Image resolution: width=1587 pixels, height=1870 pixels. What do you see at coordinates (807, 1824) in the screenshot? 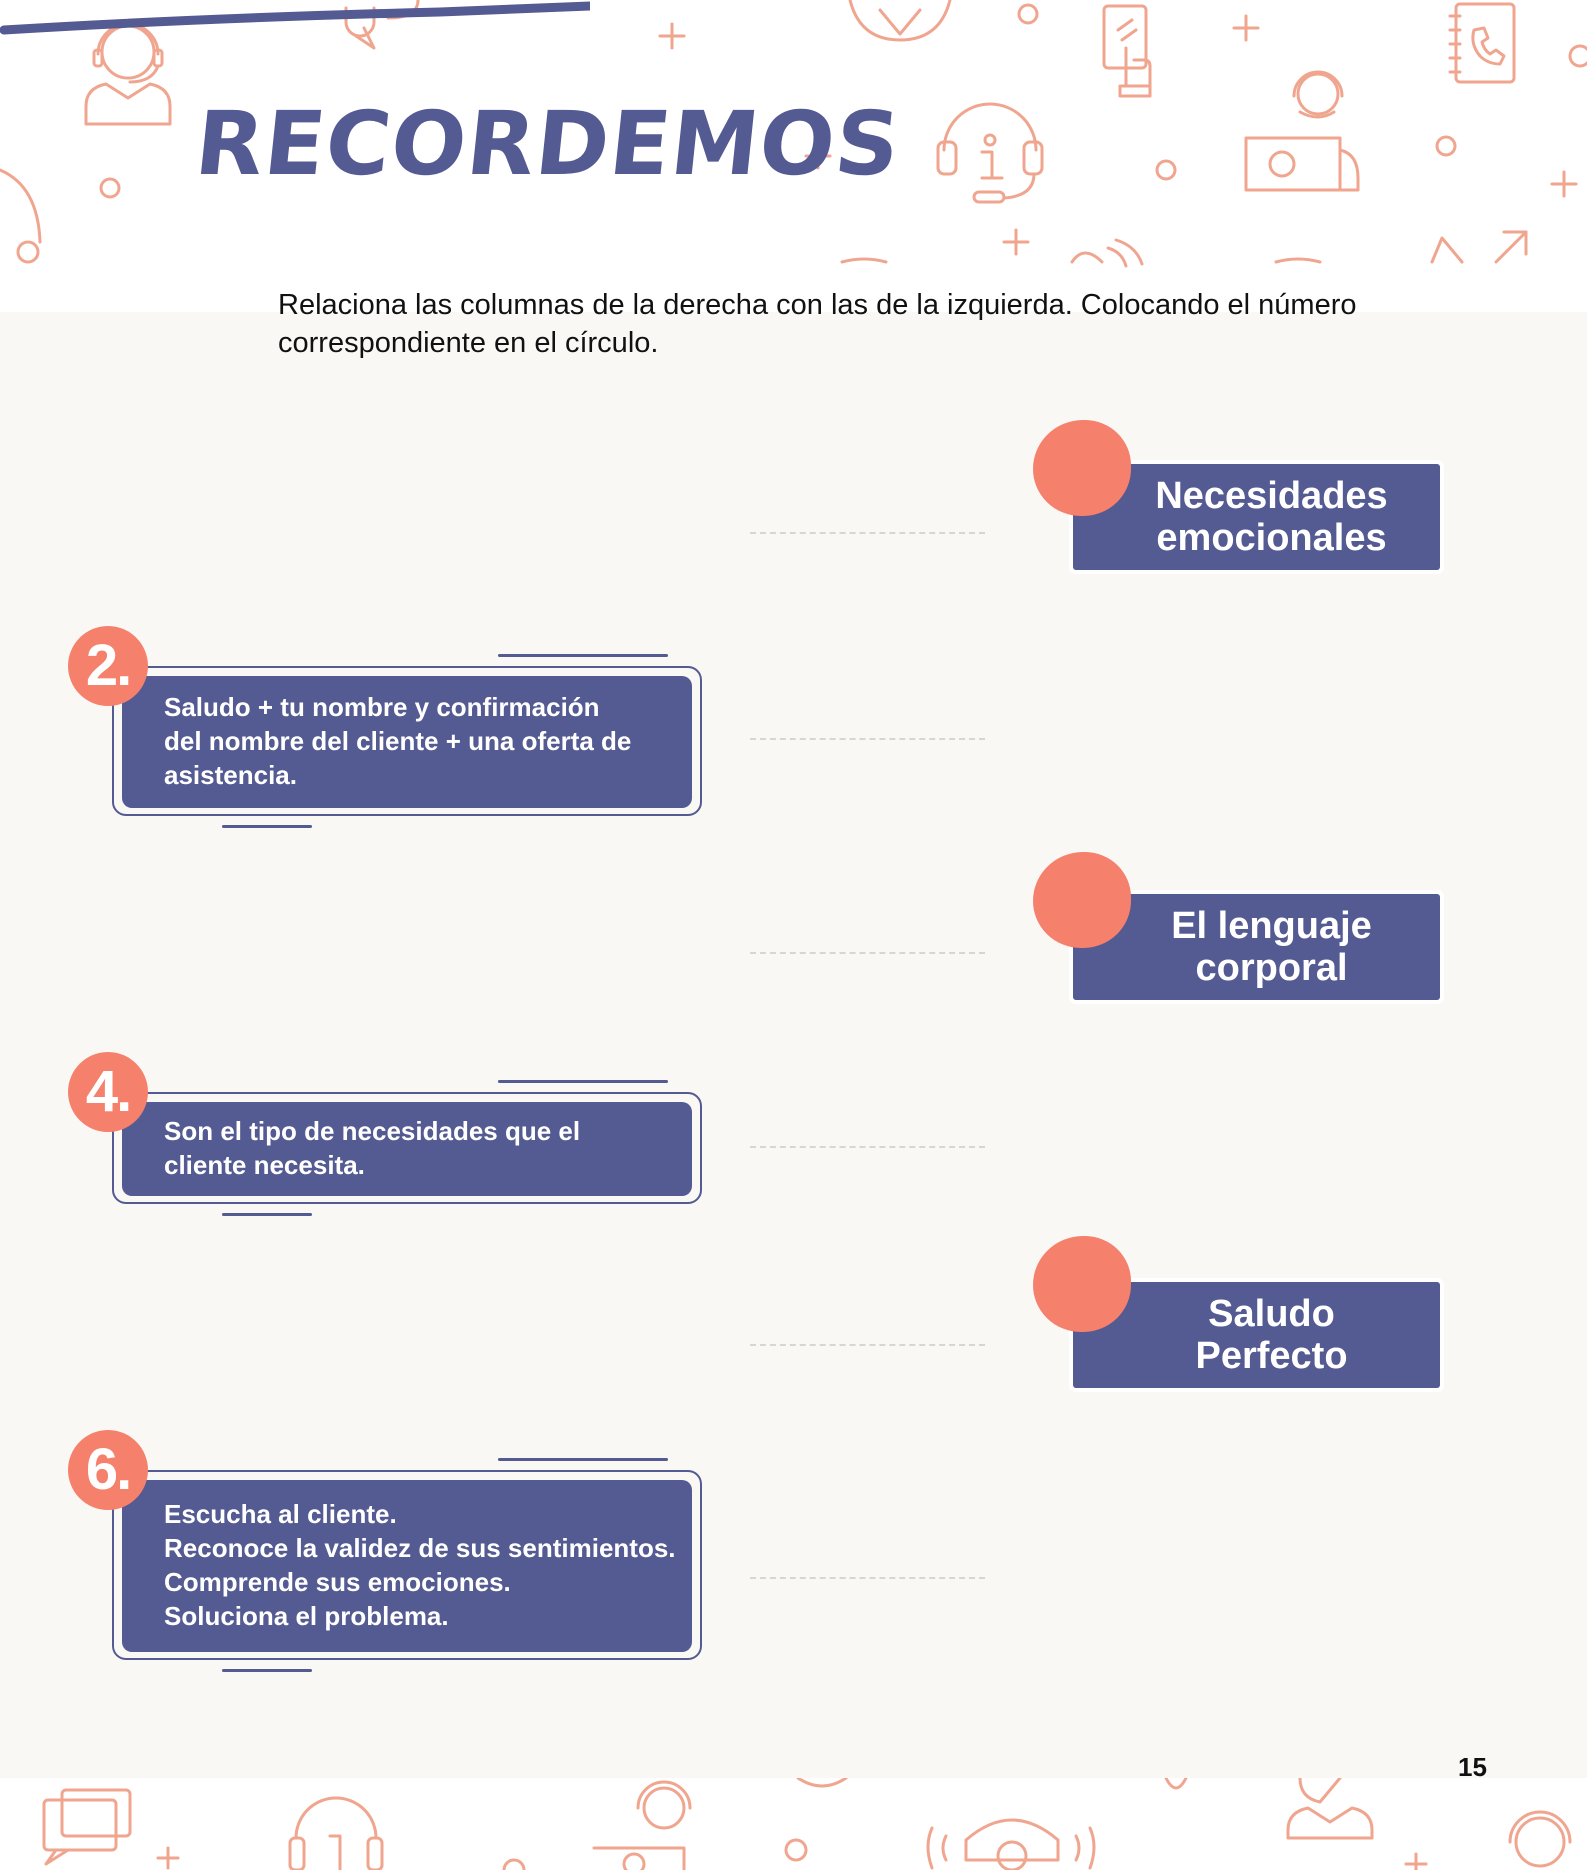
I see `footer-icon-pattern` at bounding box center [807, 1824].